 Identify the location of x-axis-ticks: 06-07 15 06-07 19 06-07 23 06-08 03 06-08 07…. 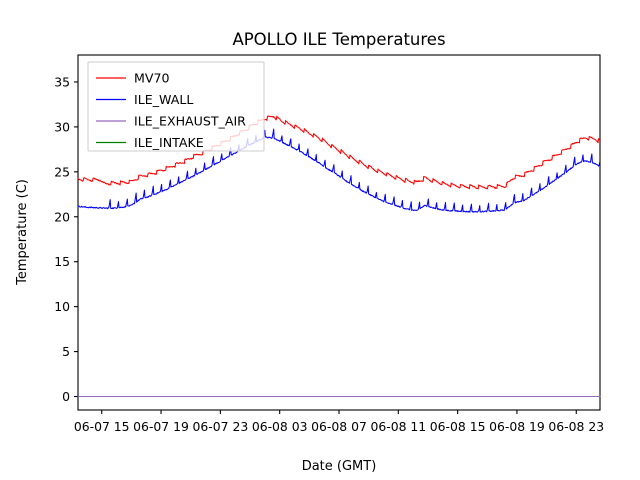
(339, 422).